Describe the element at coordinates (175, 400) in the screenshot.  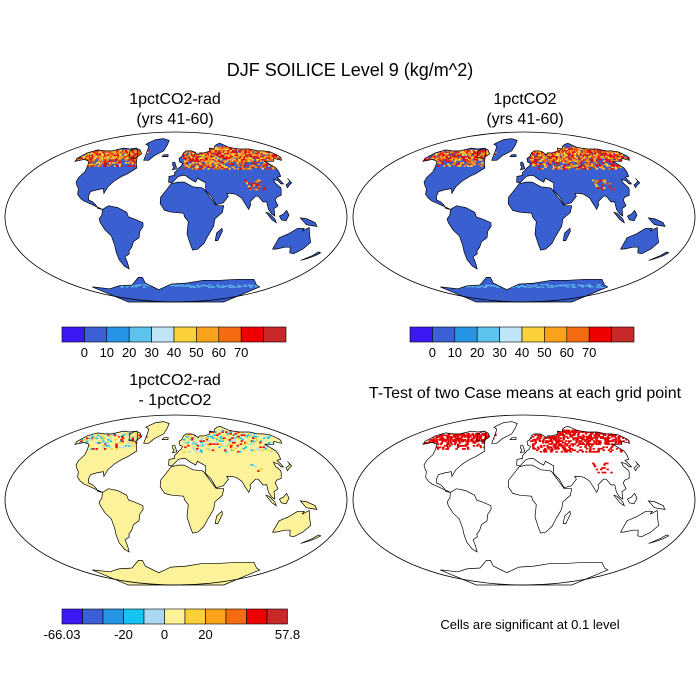
I see `panel3-title-line2: - 1pctCO2` at that location.